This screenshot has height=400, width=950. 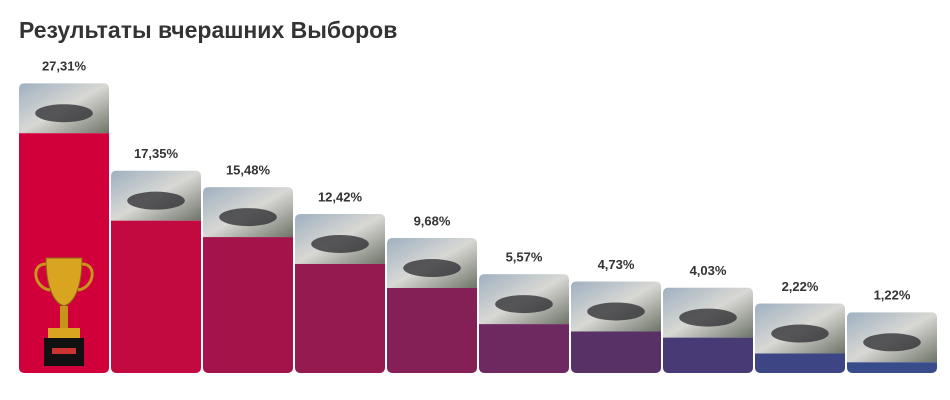 I want to click on value-label: 1,22%, so click(x=892, y=295).